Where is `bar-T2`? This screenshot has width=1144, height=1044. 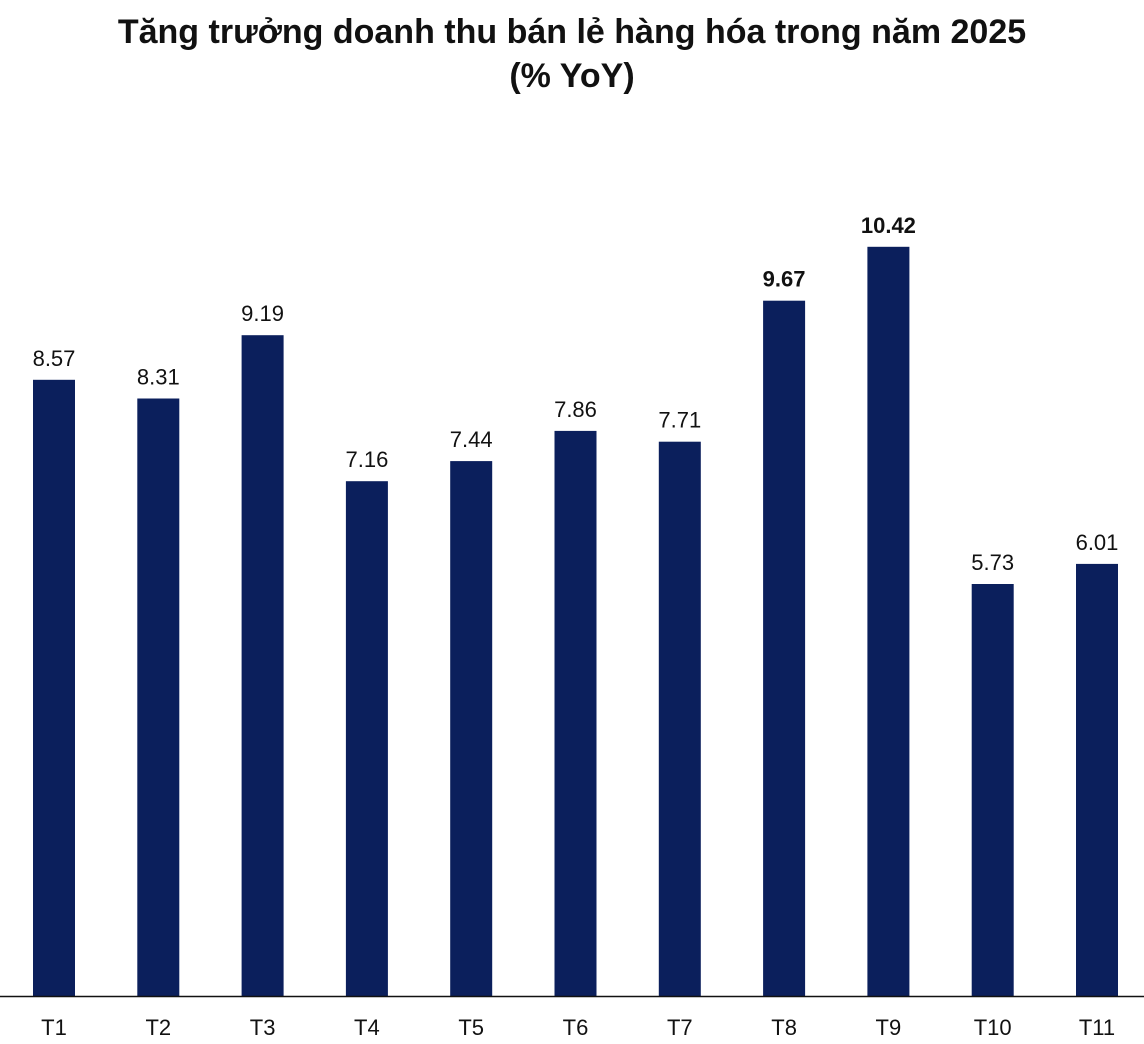 bar-T2 is located at coordinates (158, 697).